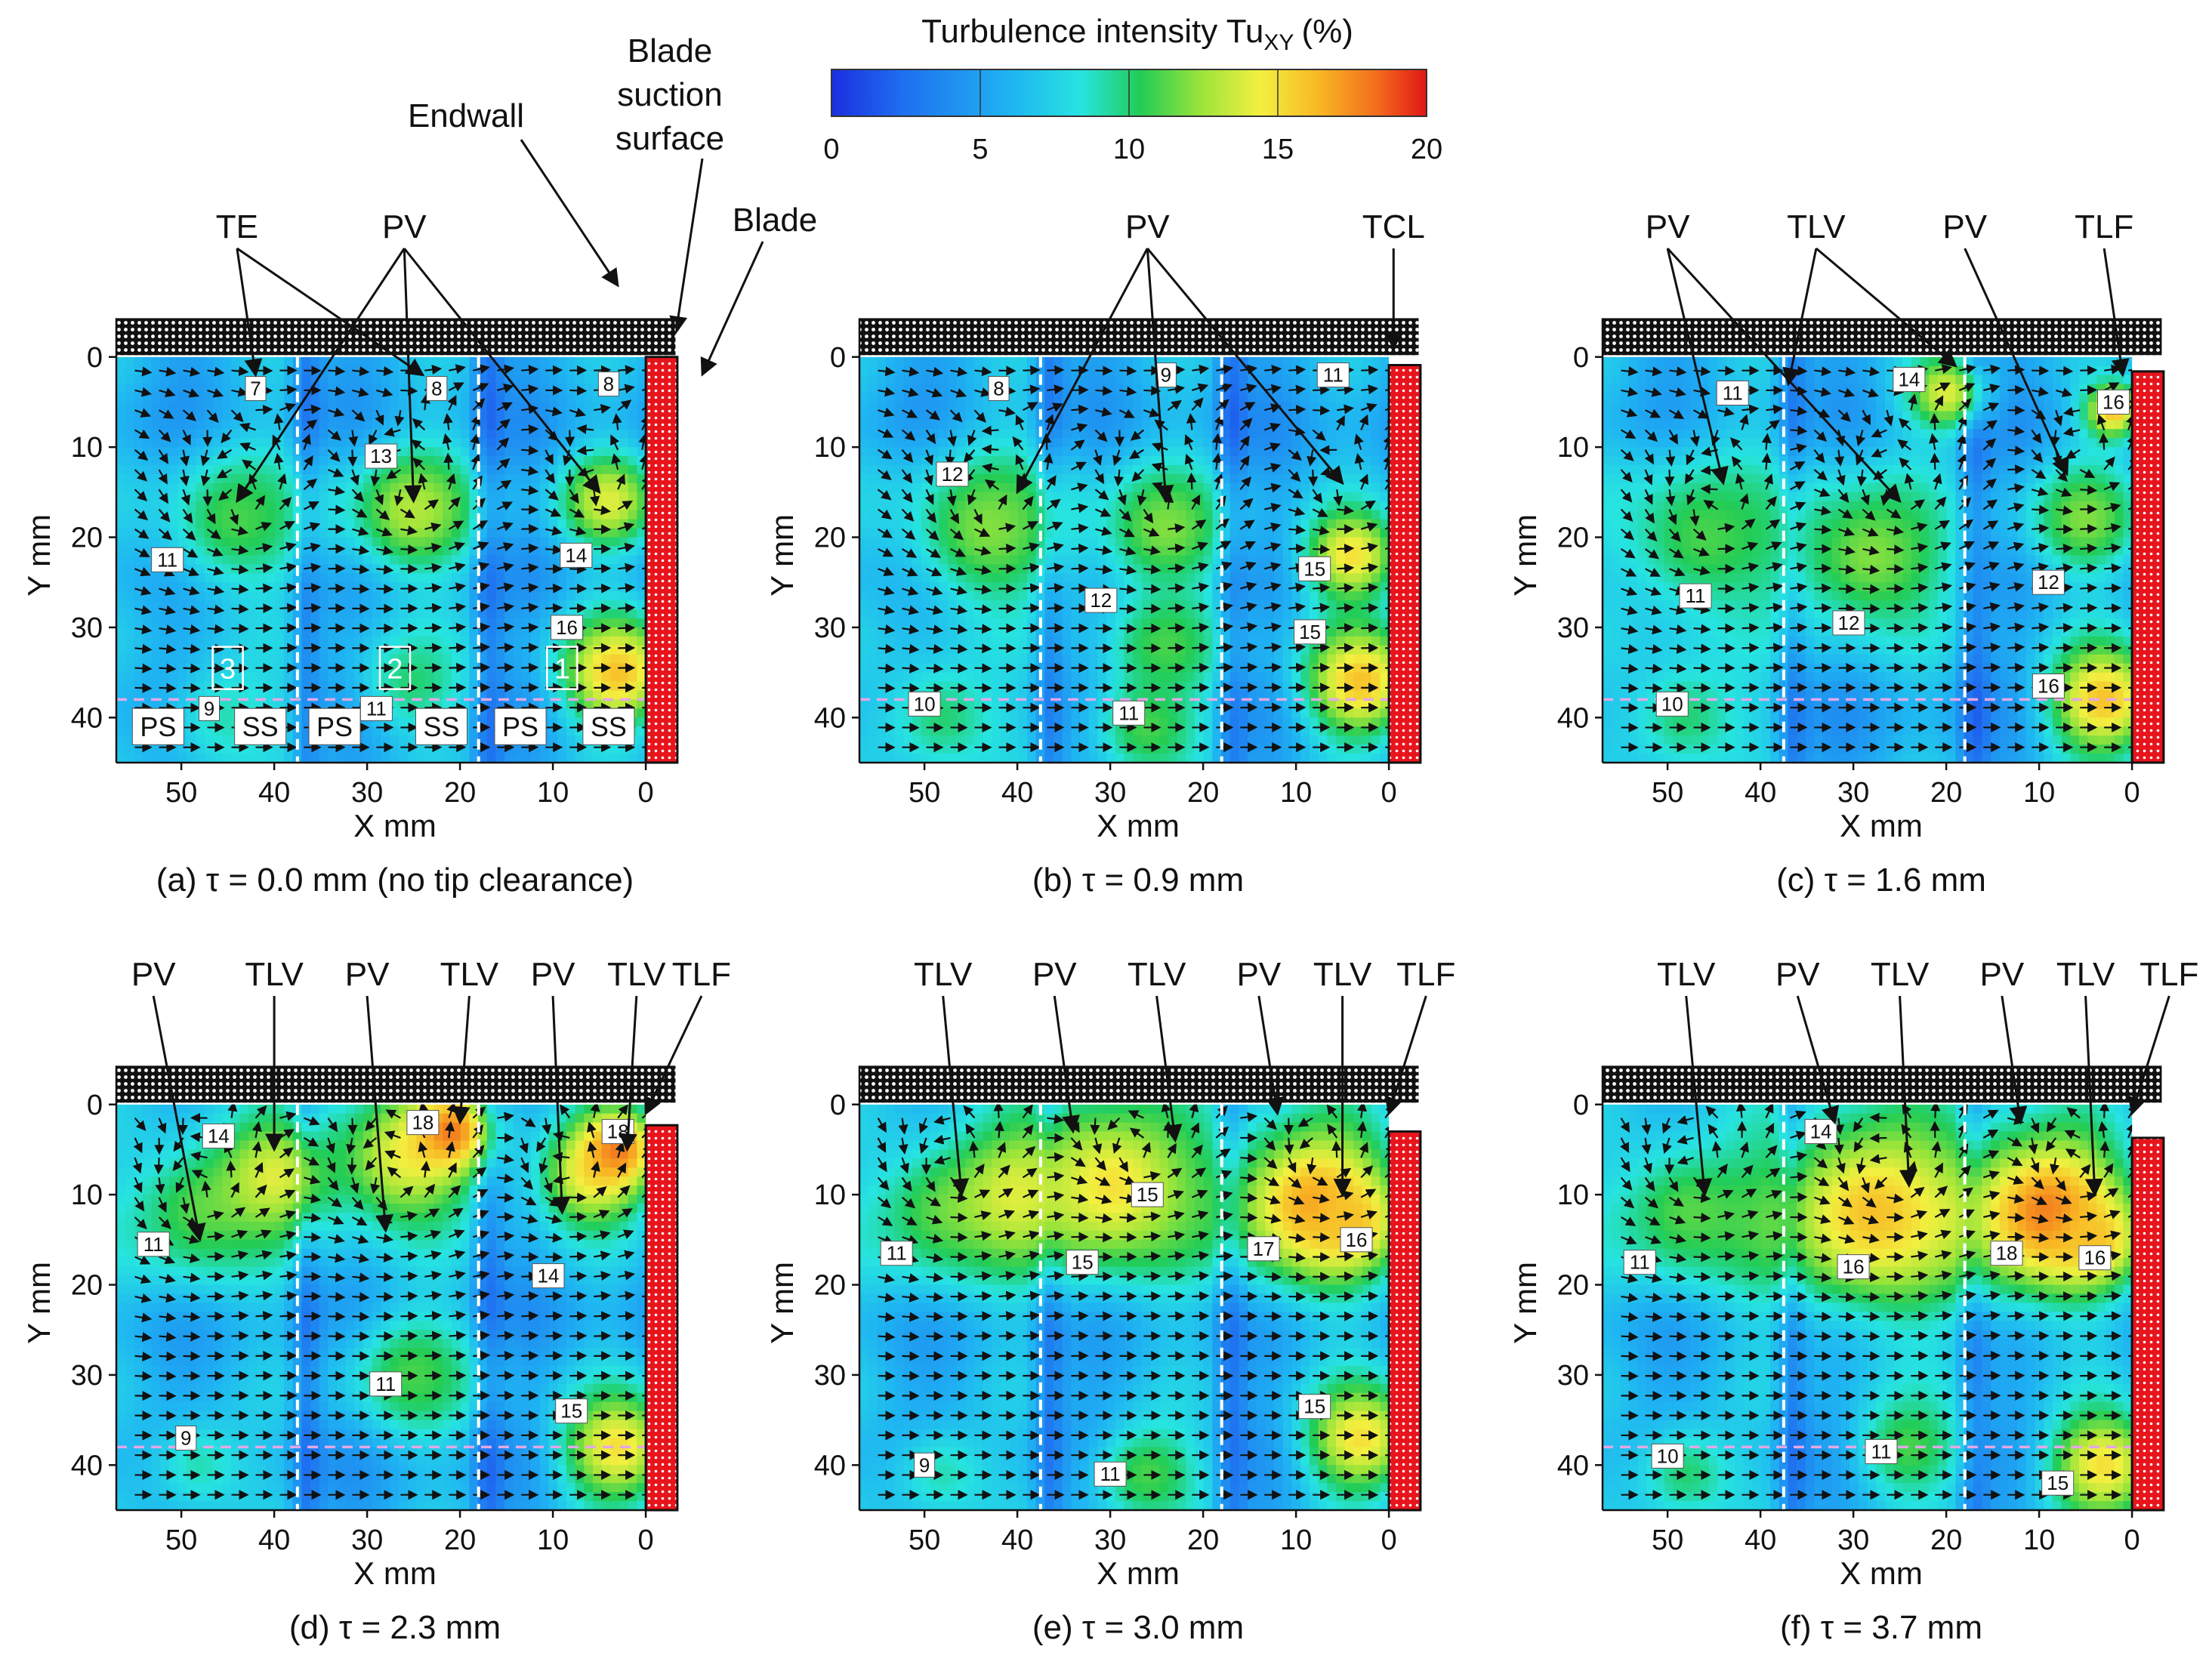 The height and width of the screenshot is (1674, 2212). Describe the element at coordinates (376, 708) in the screenshot. I see `value-label: 11` at that location.